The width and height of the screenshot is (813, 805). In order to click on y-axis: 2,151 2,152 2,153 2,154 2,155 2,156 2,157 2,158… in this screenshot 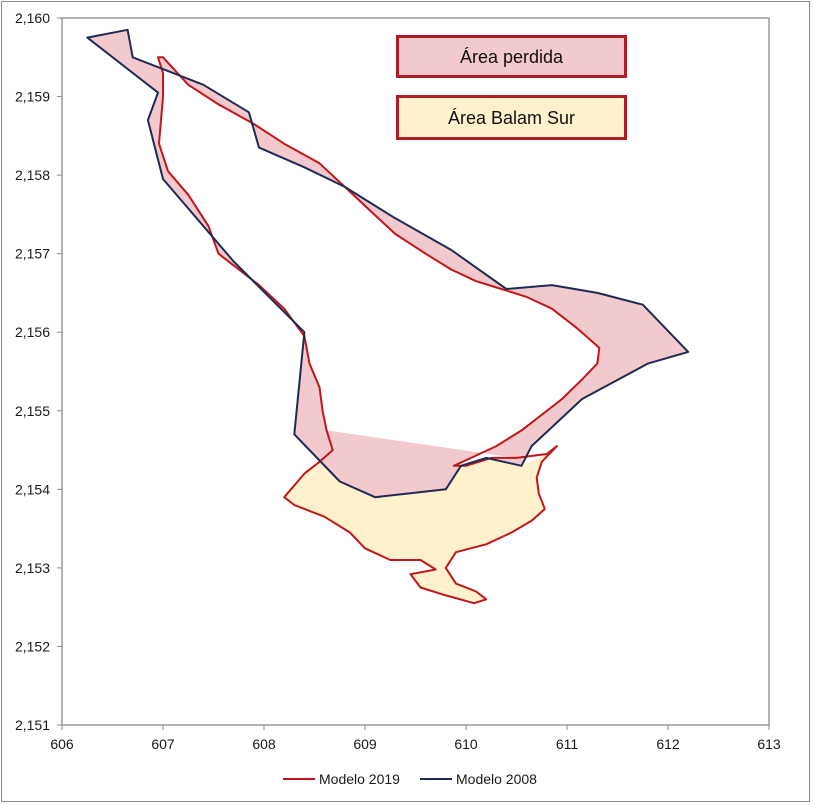, I will do `click(38, 371)`.